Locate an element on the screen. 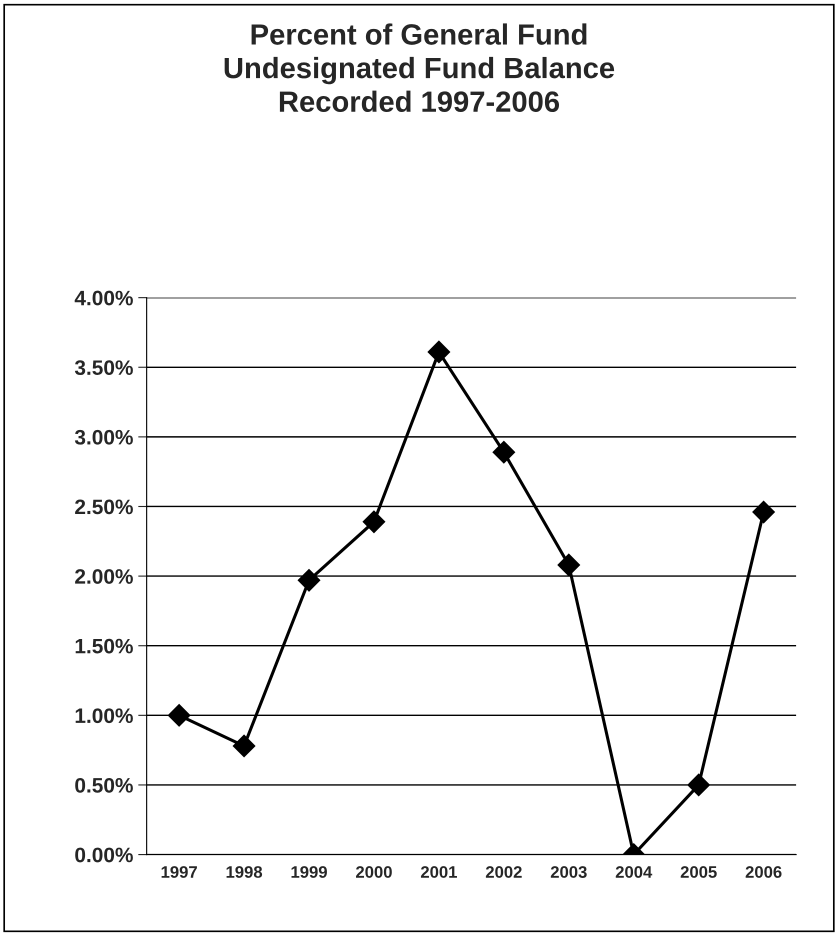 The image size is (838, 936). x-tick-label: 1998 is located at coordinates (244, 872).